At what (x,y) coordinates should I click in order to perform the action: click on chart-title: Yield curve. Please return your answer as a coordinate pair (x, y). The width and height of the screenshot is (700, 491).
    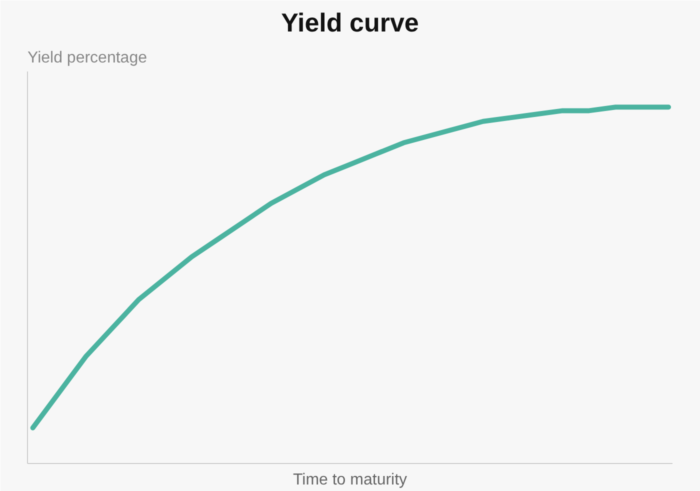
    Looking at the image, I should click on (350, 23).